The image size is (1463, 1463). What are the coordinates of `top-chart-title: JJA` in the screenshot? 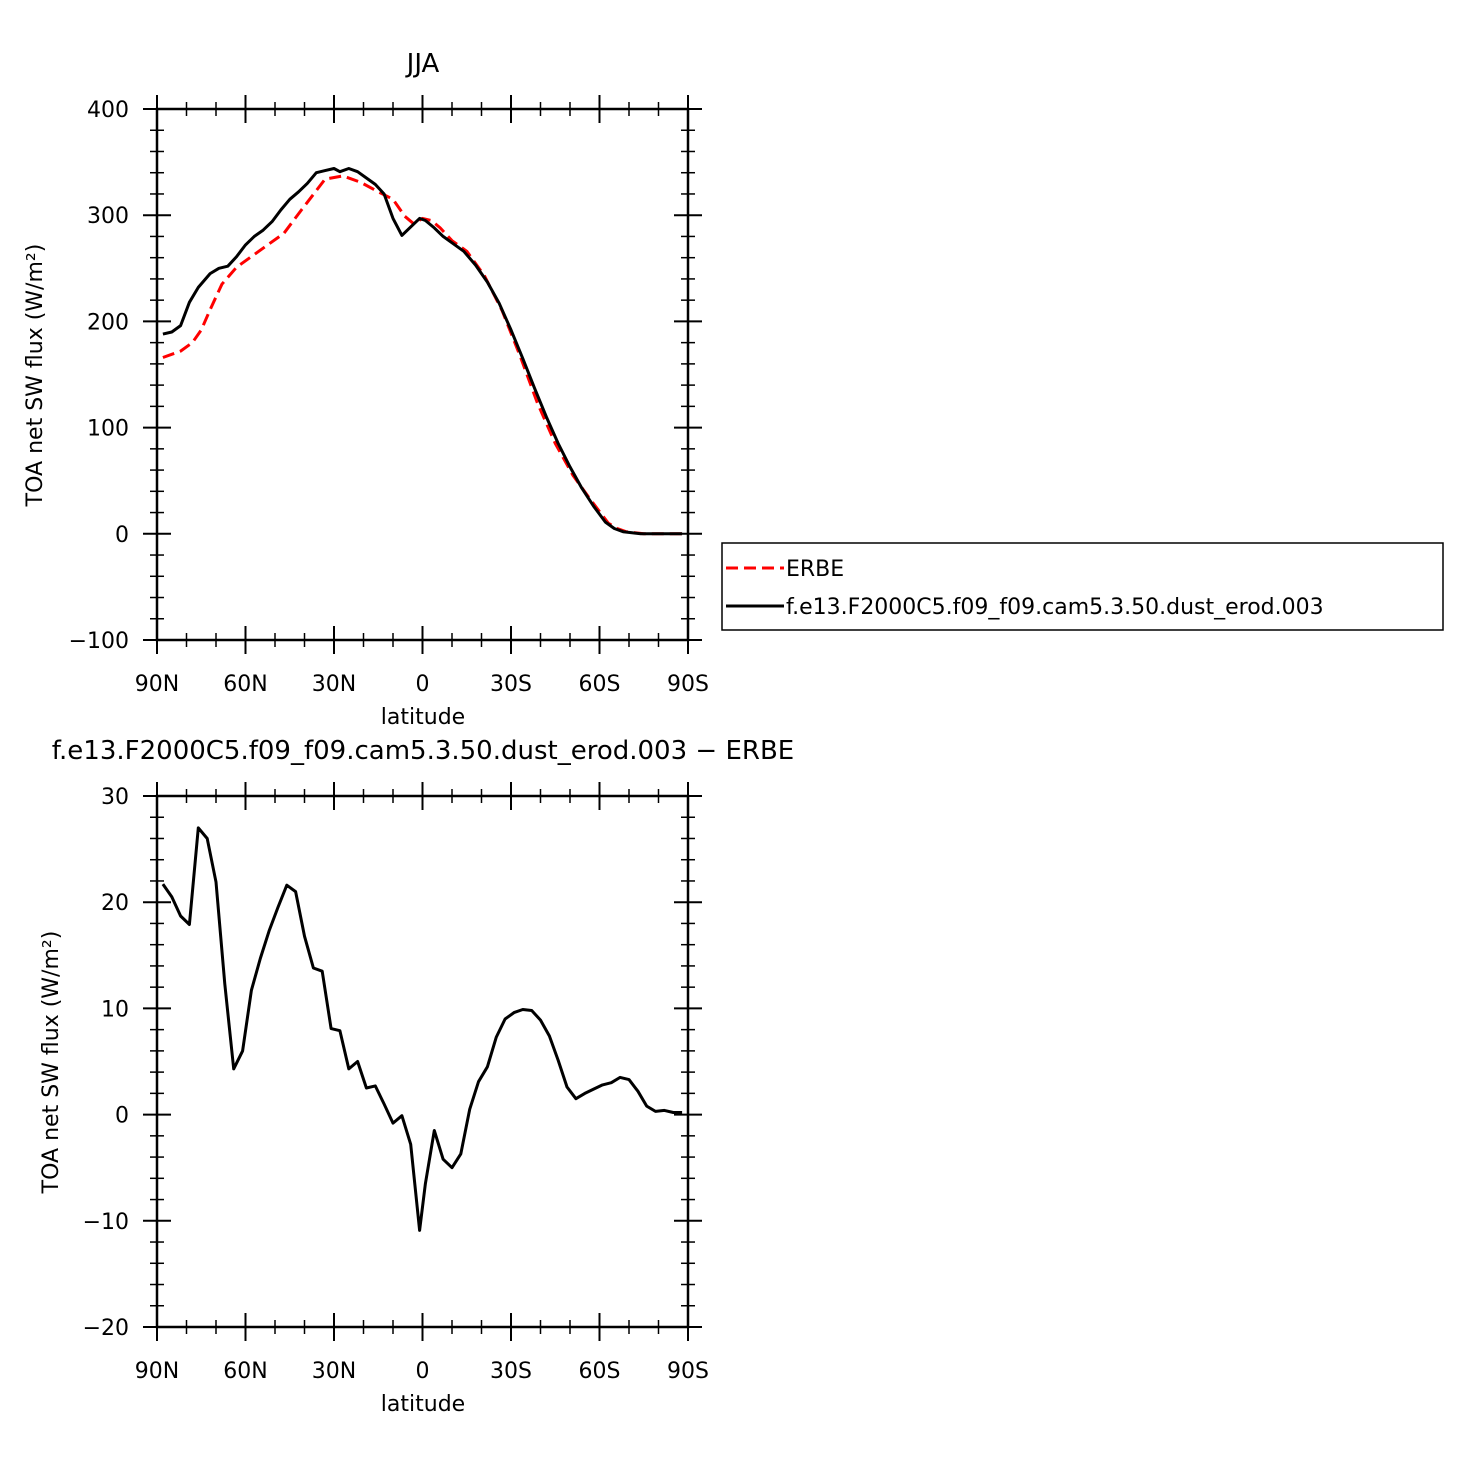 It's located at (422, 64).